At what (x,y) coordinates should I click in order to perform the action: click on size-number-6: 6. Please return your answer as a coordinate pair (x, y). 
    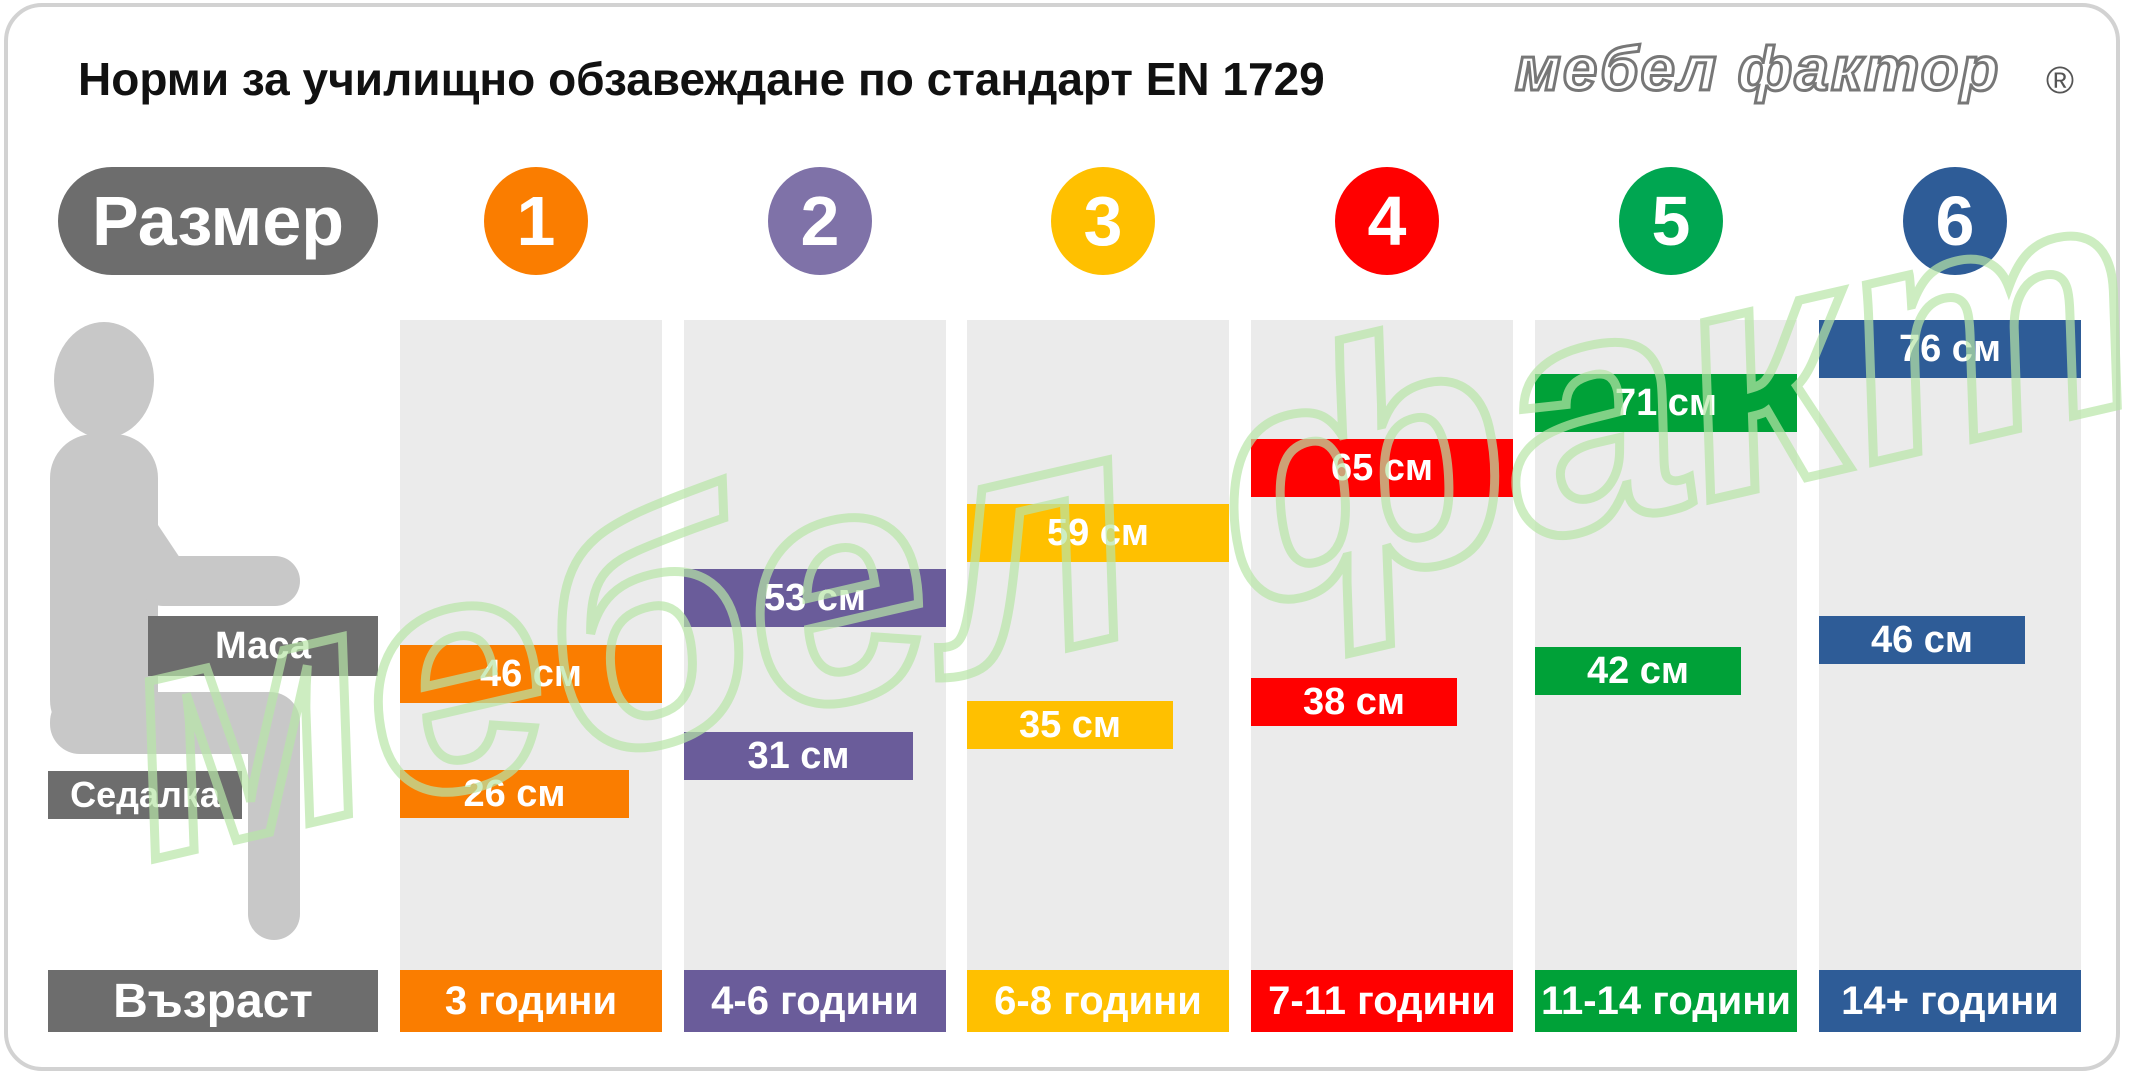
    Looking at the image, I should click on (1955, 221).